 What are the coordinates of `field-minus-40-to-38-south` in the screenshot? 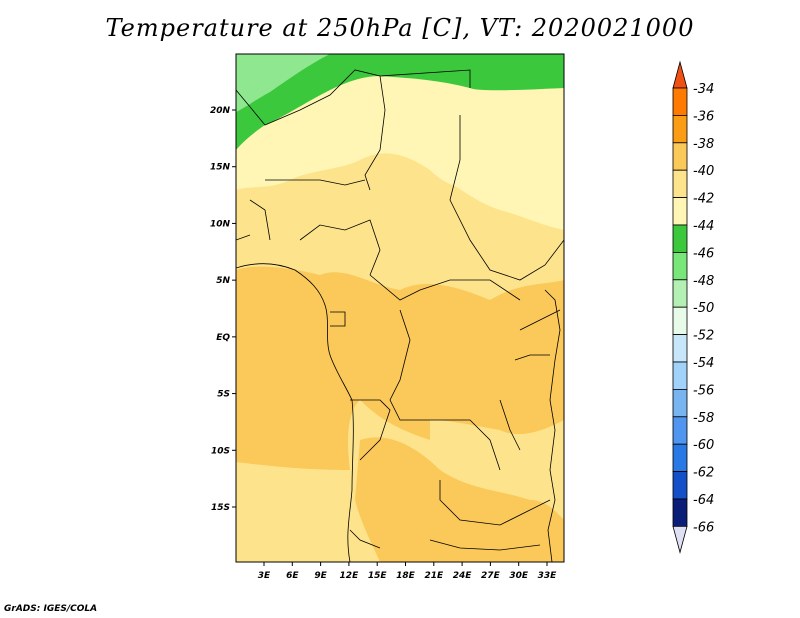 It's located at (459, 499).